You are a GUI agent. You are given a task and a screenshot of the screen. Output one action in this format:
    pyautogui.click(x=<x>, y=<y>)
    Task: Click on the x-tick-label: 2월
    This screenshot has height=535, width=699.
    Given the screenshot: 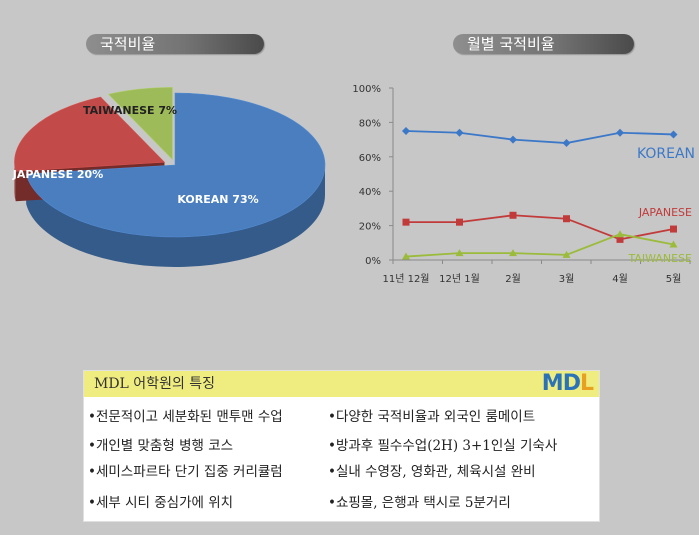 What is the action you would take?
    pyautogui.click(x=513, y=279)
    